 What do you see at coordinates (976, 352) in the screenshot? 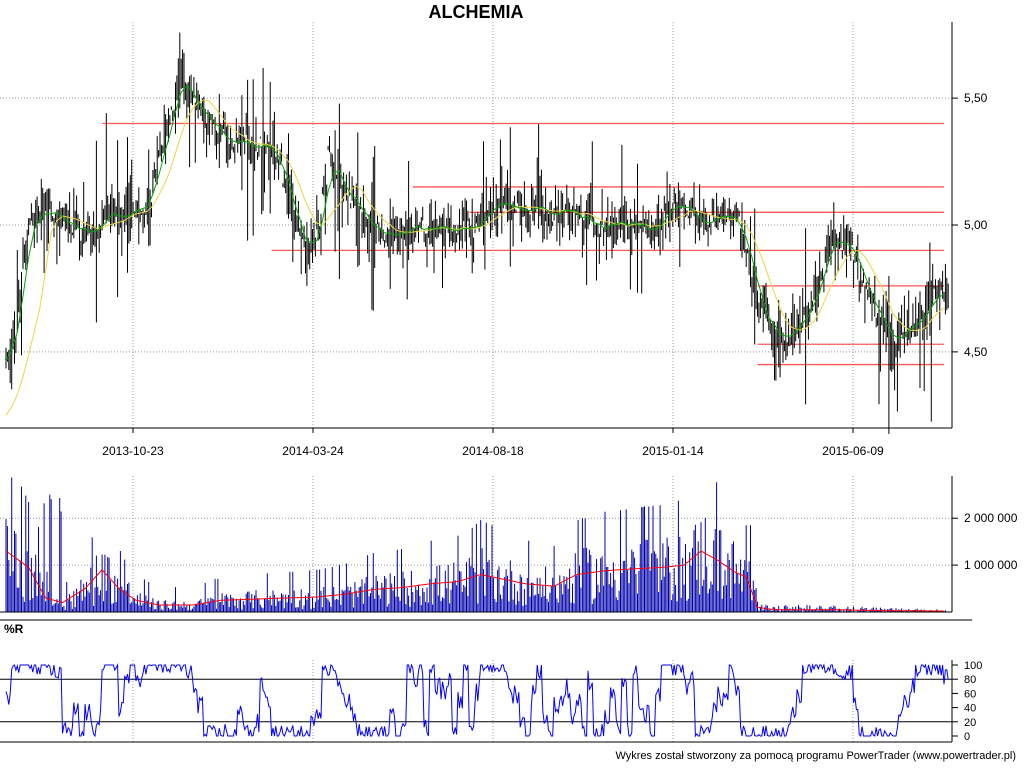
I see `y-tick-label: 4,50` at bounding box center [976, 352].